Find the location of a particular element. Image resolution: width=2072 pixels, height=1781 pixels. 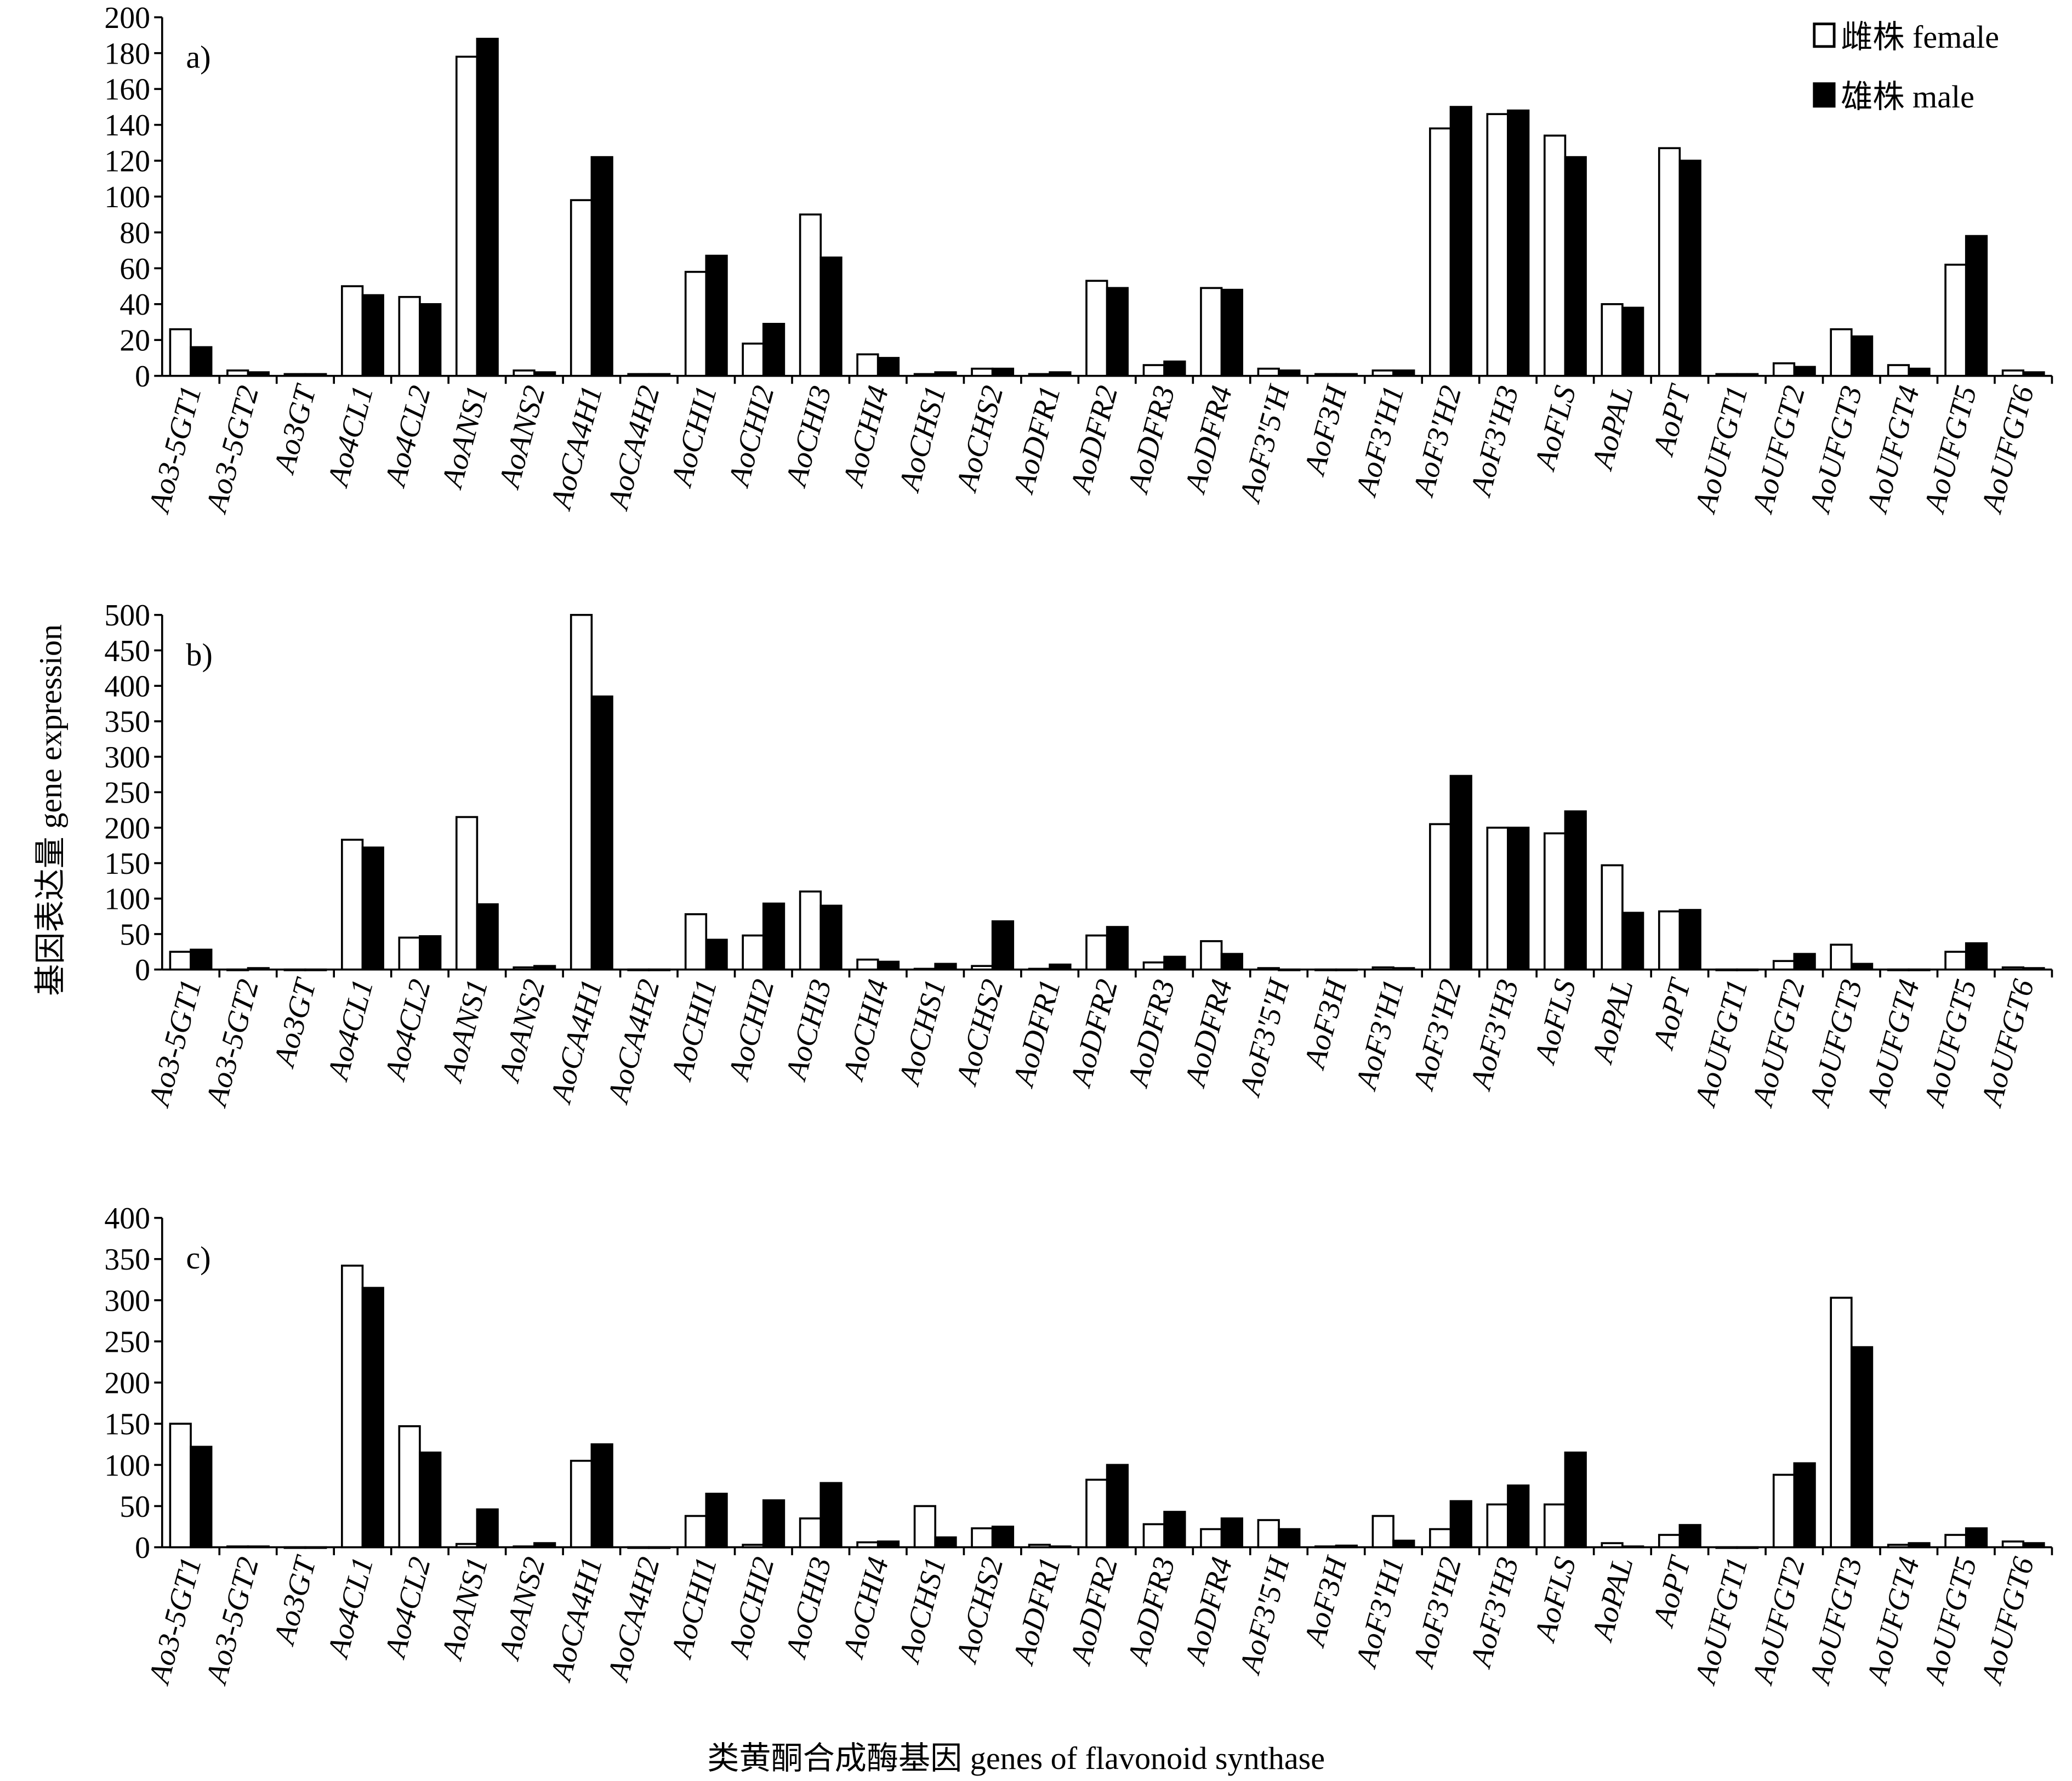

x-tick-label: AoUFGT2 is located at coordinates (1778, 1621).